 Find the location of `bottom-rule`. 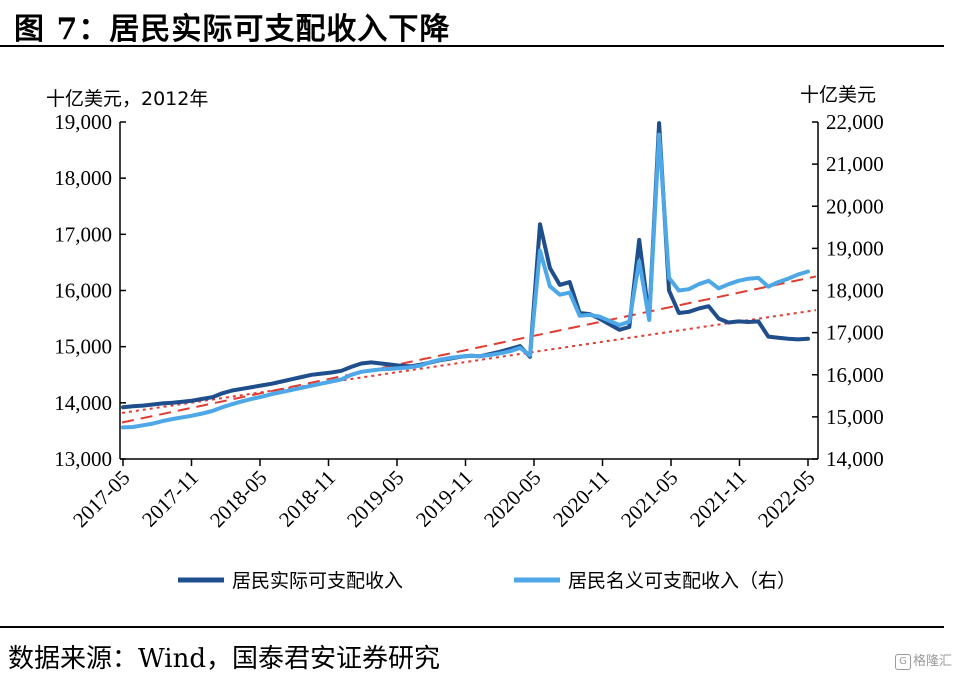

bottom-rule is located at coordinates (472, 627).